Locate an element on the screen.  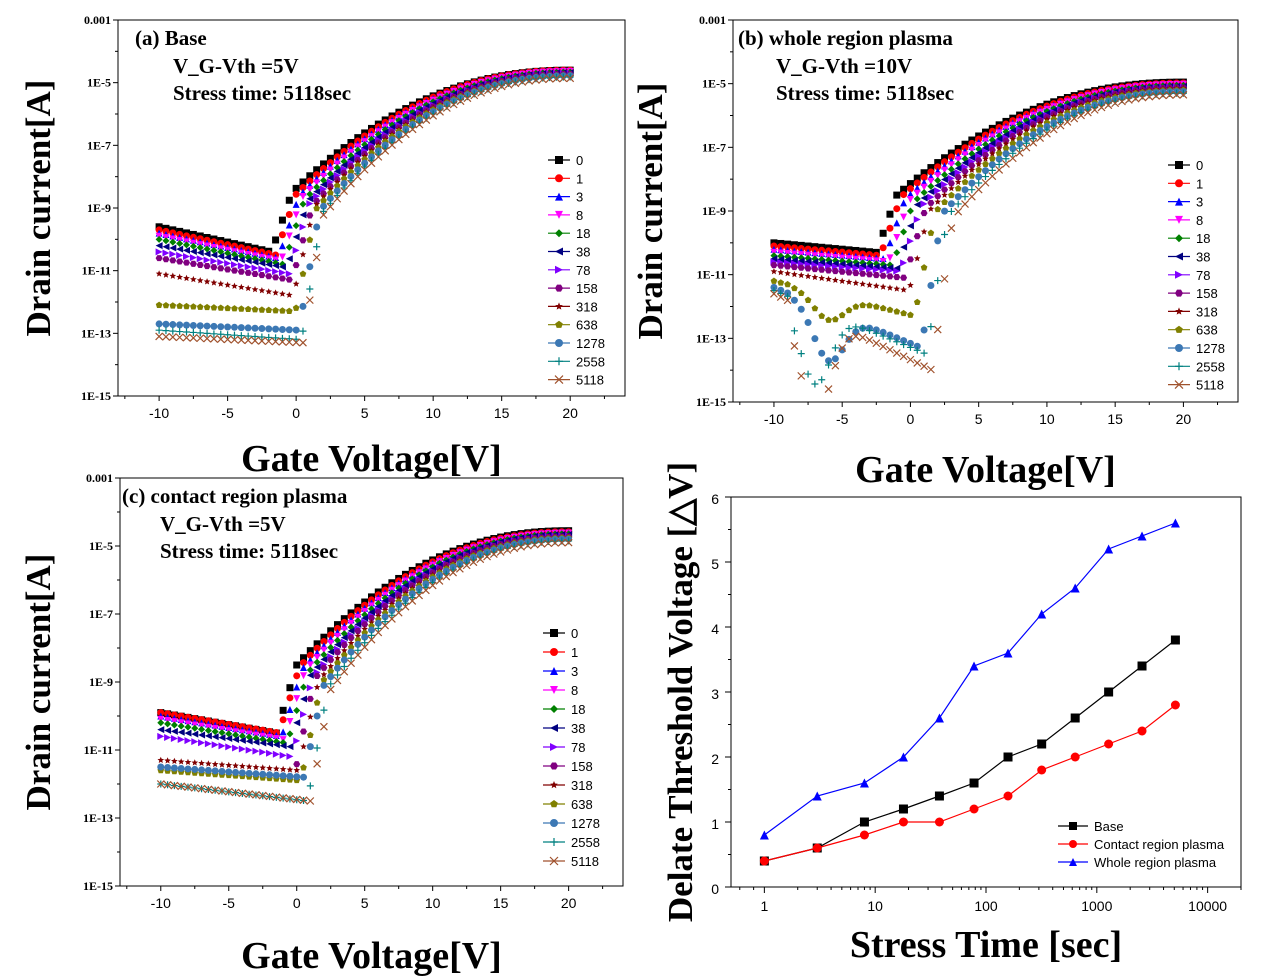
y-axis-title: Delate Threshold Voltage [△V] is located at coordinates (680, 692).